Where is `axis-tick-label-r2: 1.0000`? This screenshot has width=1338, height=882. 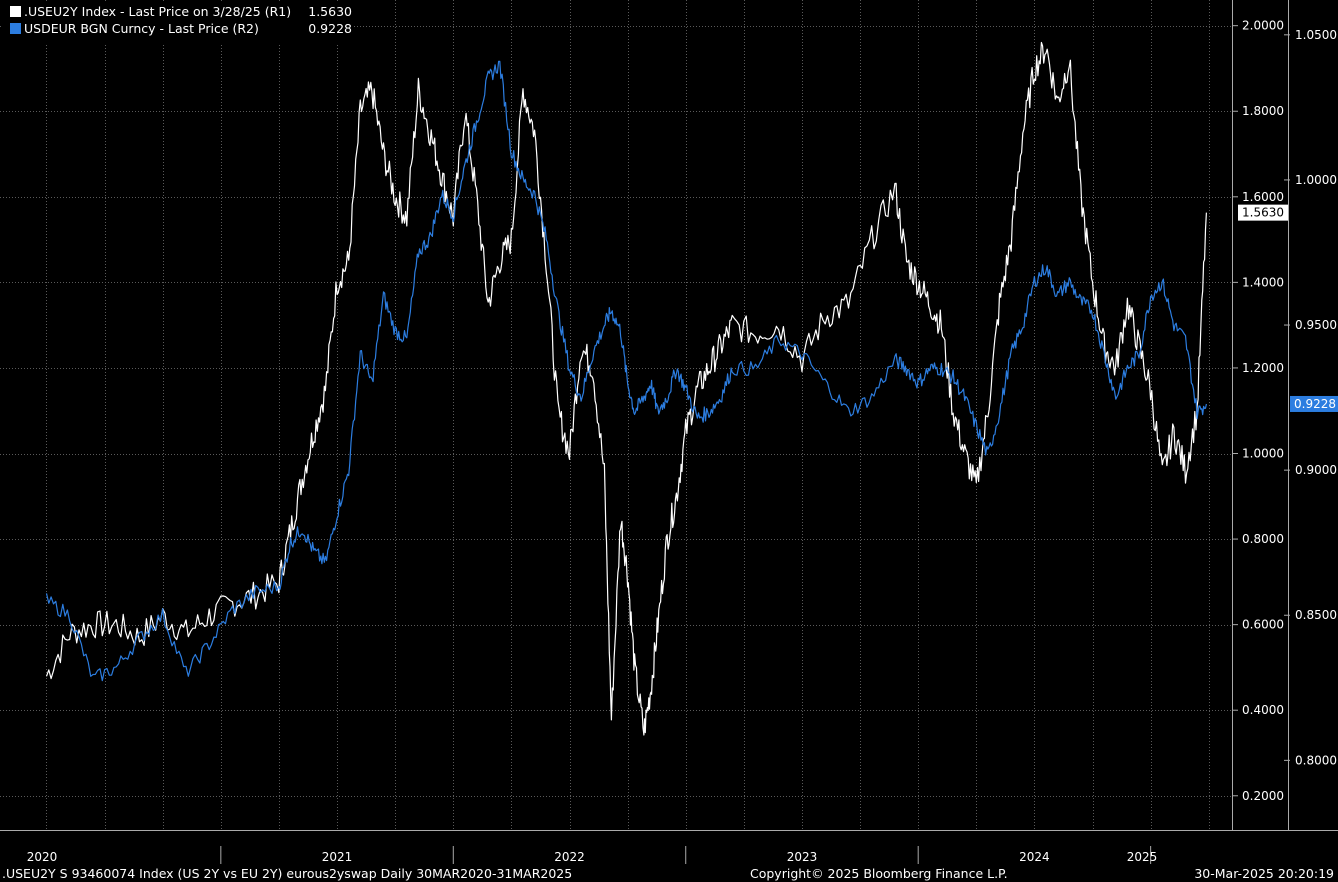
axis-tick-label-r2: 1.0000 is located at coordinates (1316, 180).